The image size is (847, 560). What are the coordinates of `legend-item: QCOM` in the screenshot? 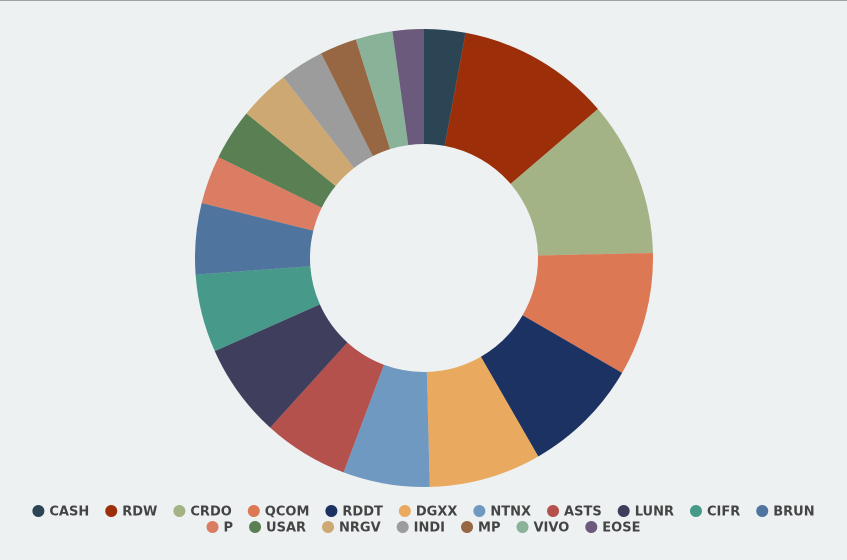 It's located at (278, 512).